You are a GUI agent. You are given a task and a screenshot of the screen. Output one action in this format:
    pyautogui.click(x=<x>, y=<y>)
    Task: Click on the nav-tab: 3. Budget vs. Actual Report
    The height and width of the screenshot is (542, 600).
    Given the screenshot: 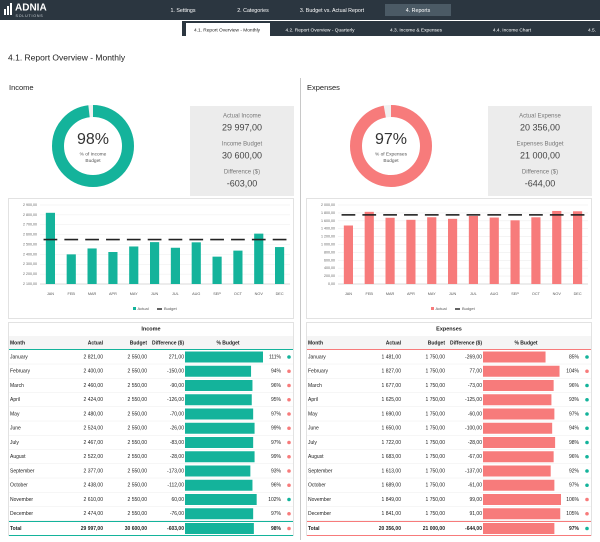 What is the action you would take?
    pyautogui.click(x=332, y=11)
    